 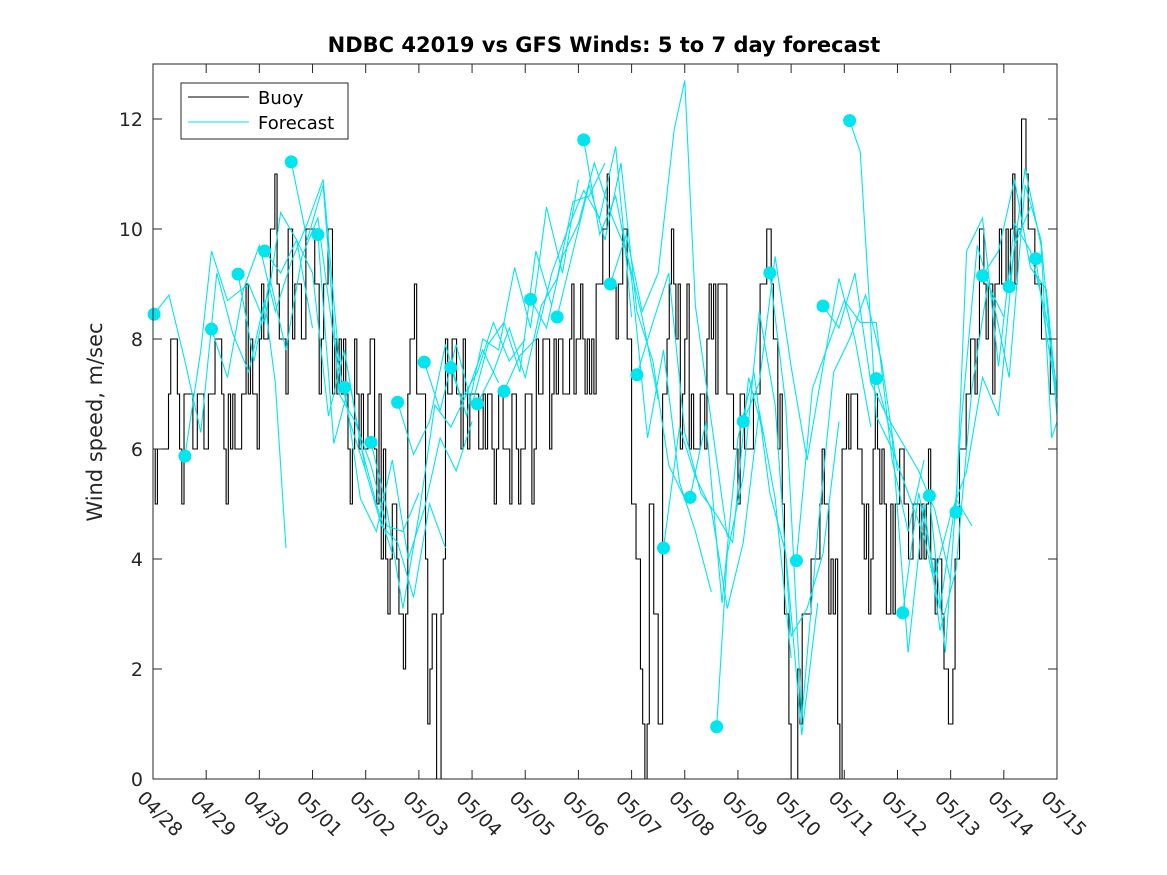 I want to click on y-tick-label: 2, so click(x=137, y=670).